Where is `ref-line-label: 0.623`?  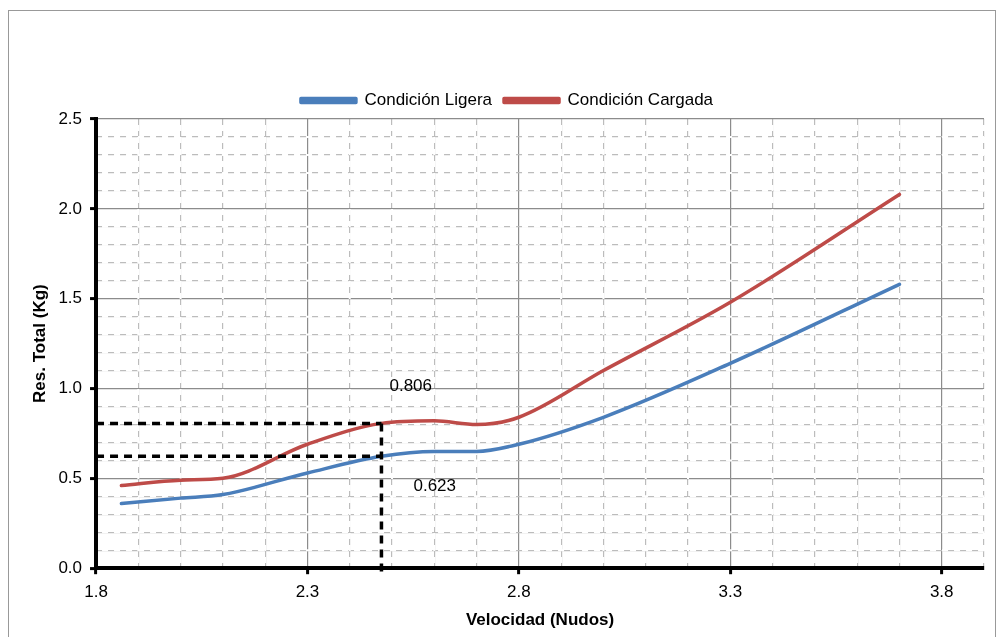
ref-line-label: 0.623 is located at coordinates (434, 485).